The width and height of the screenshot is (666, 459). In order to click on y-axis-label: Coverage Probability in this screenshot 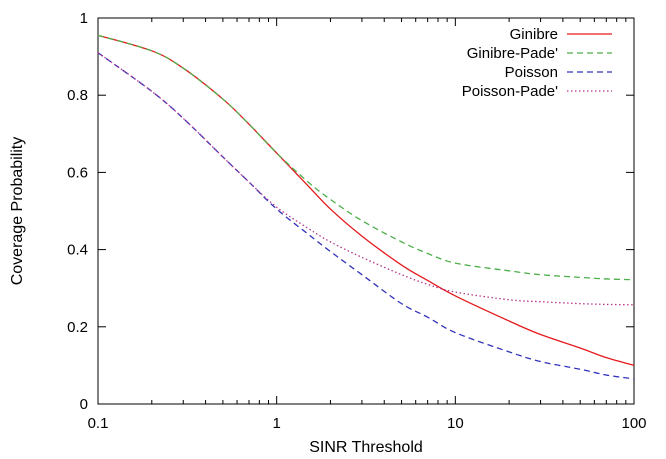, I will do `click(17, 211)`.